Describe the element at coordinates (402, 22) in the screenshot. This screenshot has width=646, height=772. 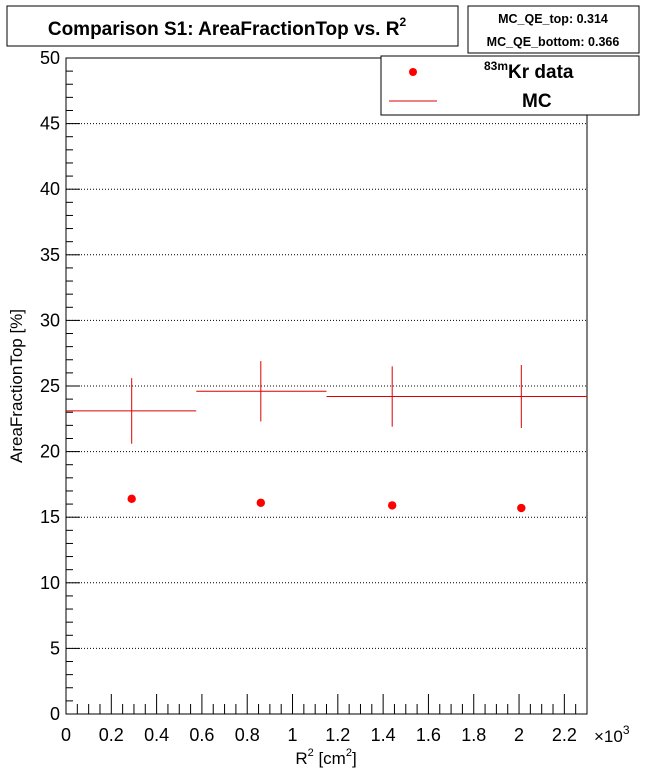
I see `chart-title-superscript: 2` at that location.